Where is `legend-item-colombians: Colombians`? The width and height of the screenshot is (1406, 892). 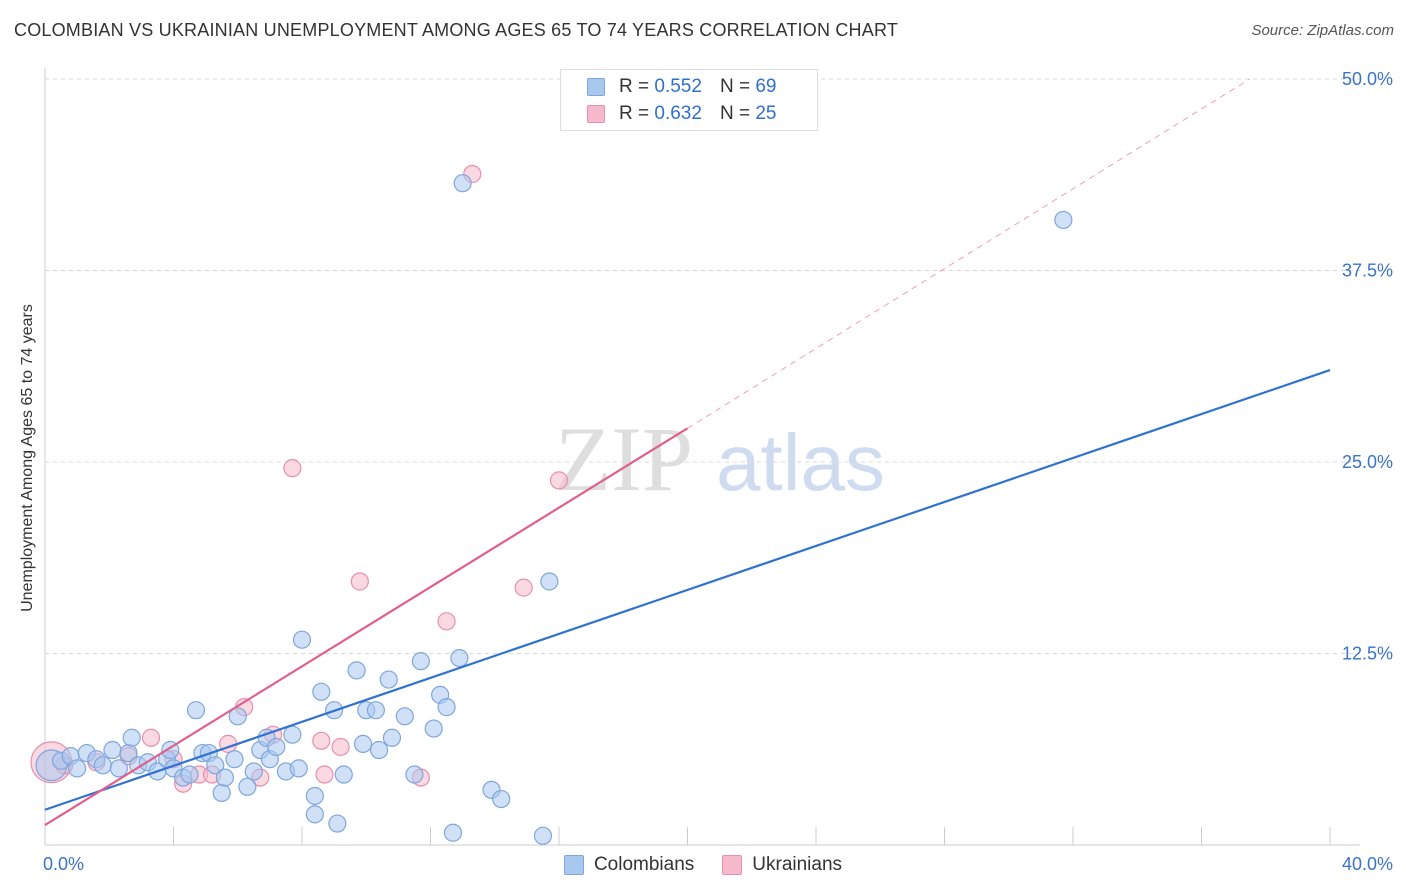 legend-item-colombians: Colombians is located at coordinates (629, 865).